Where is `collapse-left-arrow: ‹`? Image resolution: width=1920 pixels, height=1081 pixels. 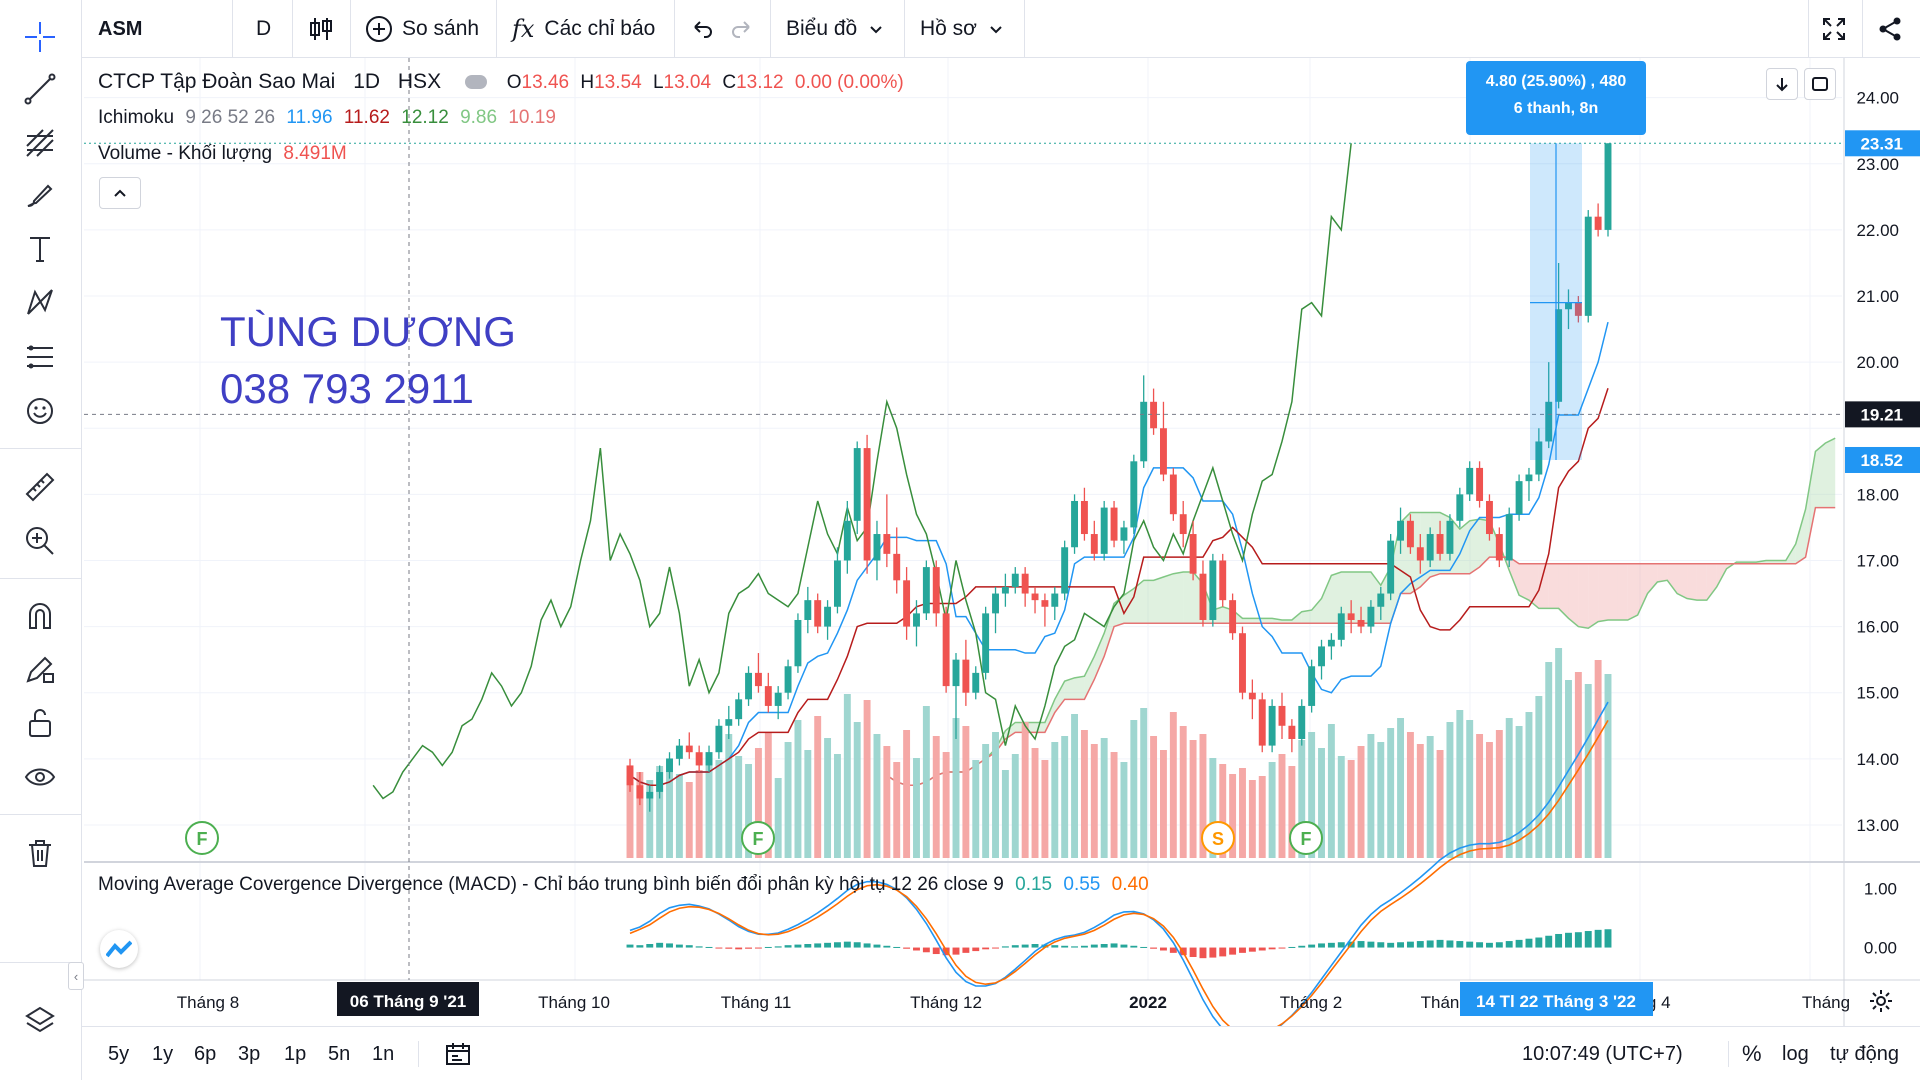
collapse-left-arrow: ‹ is located at coordinates (76, 976).